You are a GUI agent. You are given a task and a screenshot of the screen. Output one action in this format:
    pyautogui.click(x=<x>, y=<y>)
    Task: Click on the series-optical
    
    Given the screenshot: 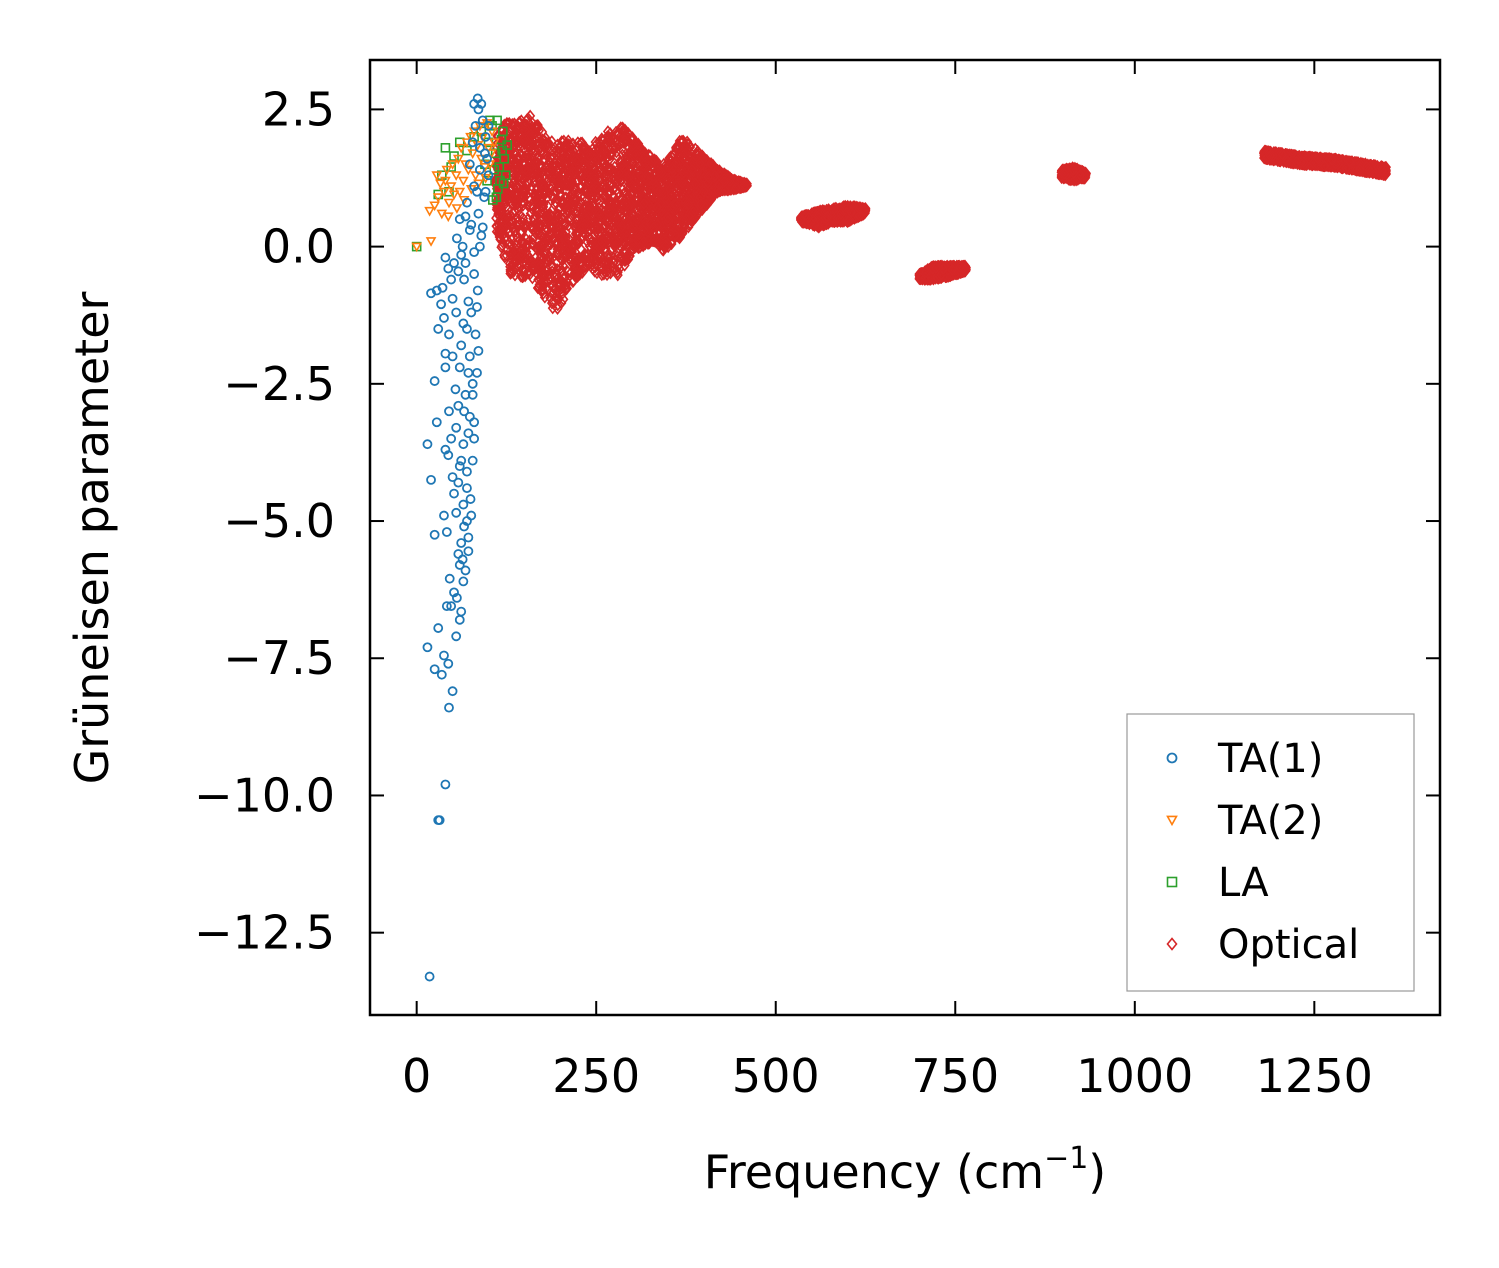 What is the action you would take?
    pyautogui.click(x=941, y=212)
    